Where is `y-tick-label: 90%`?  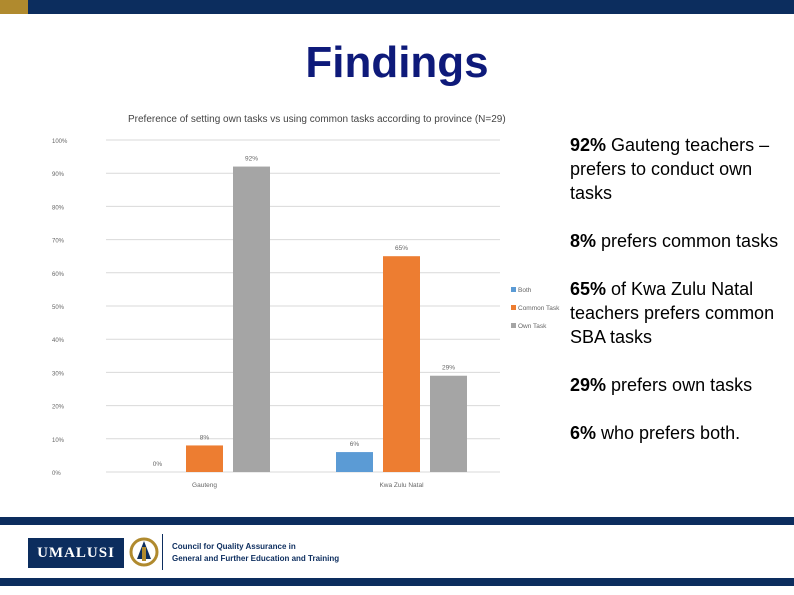 y-tick-label: 90% is located at coordinates (58, 175).